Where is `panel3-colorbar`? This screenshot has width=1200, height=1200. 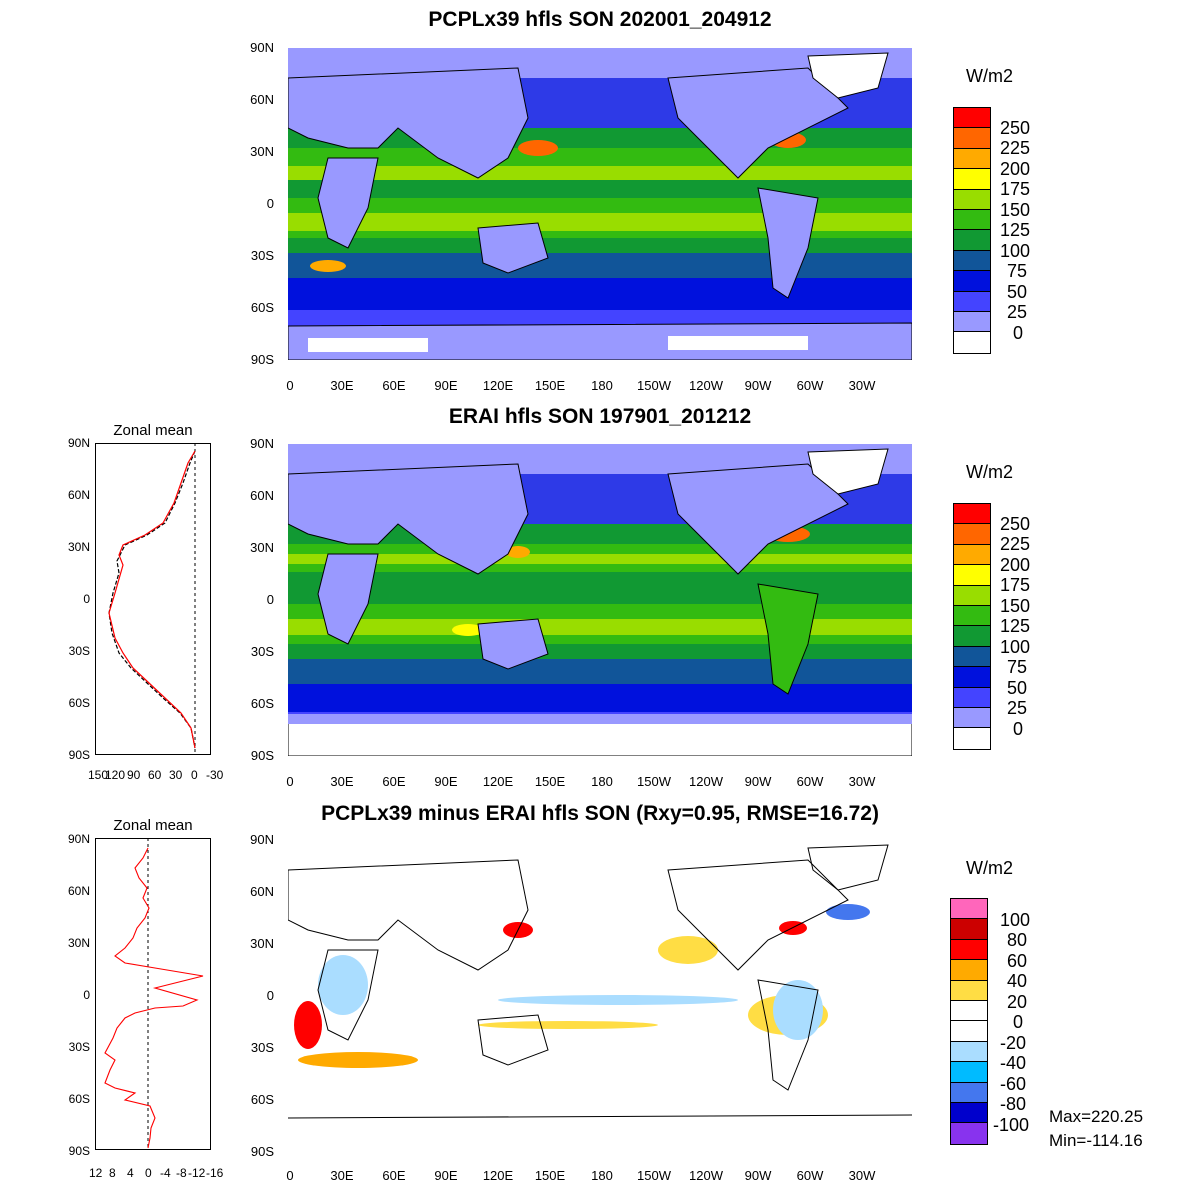 panel3-colorbar is located at coordinates (969, 1021).